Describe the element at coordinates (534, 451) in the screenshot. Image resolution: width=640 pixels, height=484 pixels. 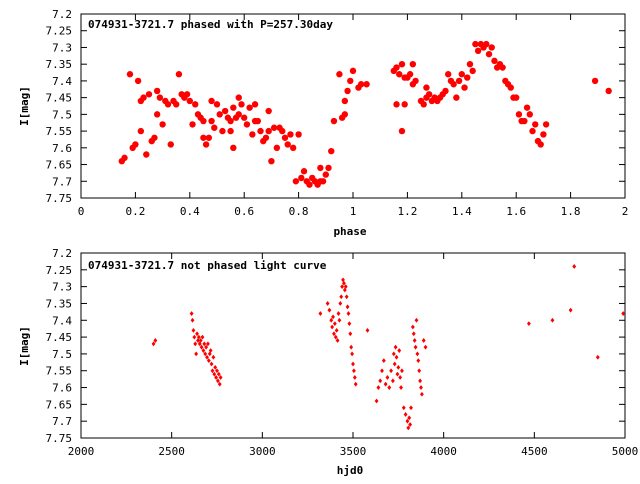
I see `unphased-x-tick-label: 4500` at that location.